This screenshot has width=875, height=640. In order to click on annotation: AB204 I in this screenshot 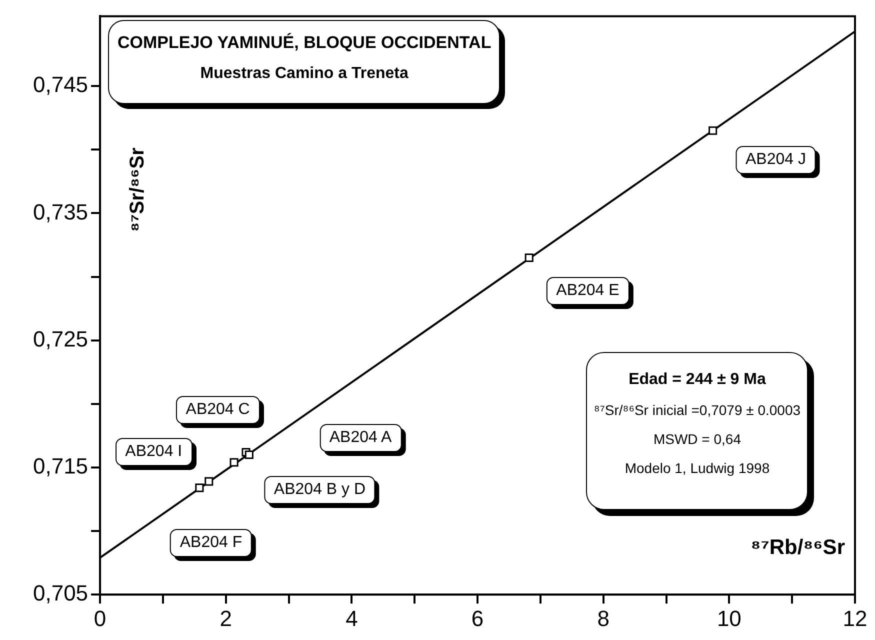, I will do `click(153, 452)`.